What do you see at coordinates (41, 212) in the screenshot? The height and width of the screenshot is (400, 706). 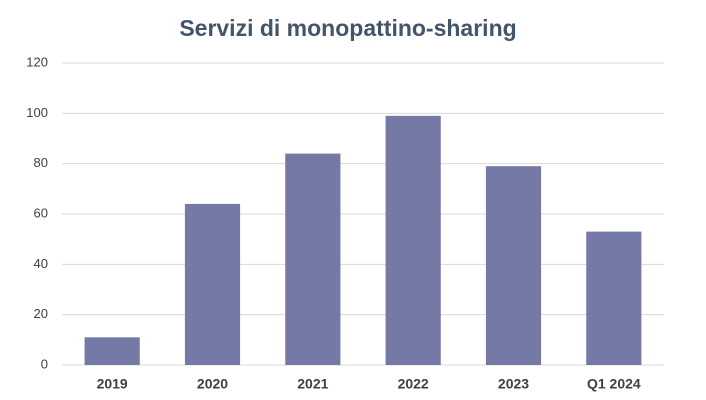 I see `y-tick-label: 60` at bounding box center [41, 212].